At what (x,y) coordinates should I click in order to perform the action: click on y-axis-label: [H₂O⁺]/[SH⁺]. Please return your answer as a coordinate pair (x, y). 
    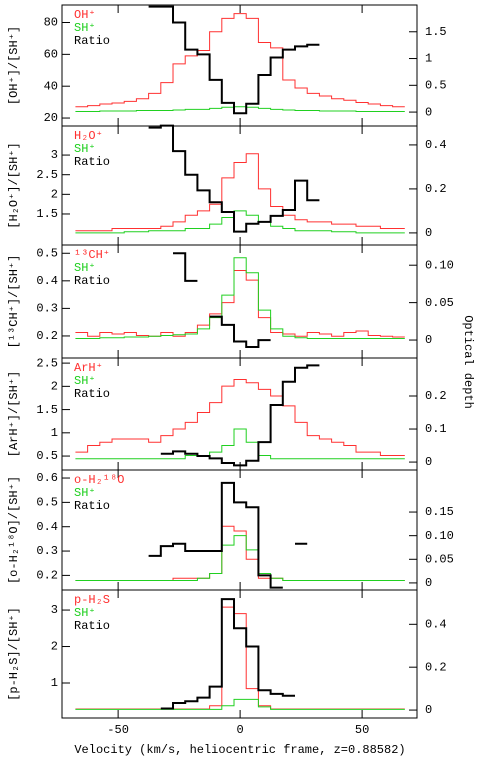
    Looking at the image, I should click on (14, 185).